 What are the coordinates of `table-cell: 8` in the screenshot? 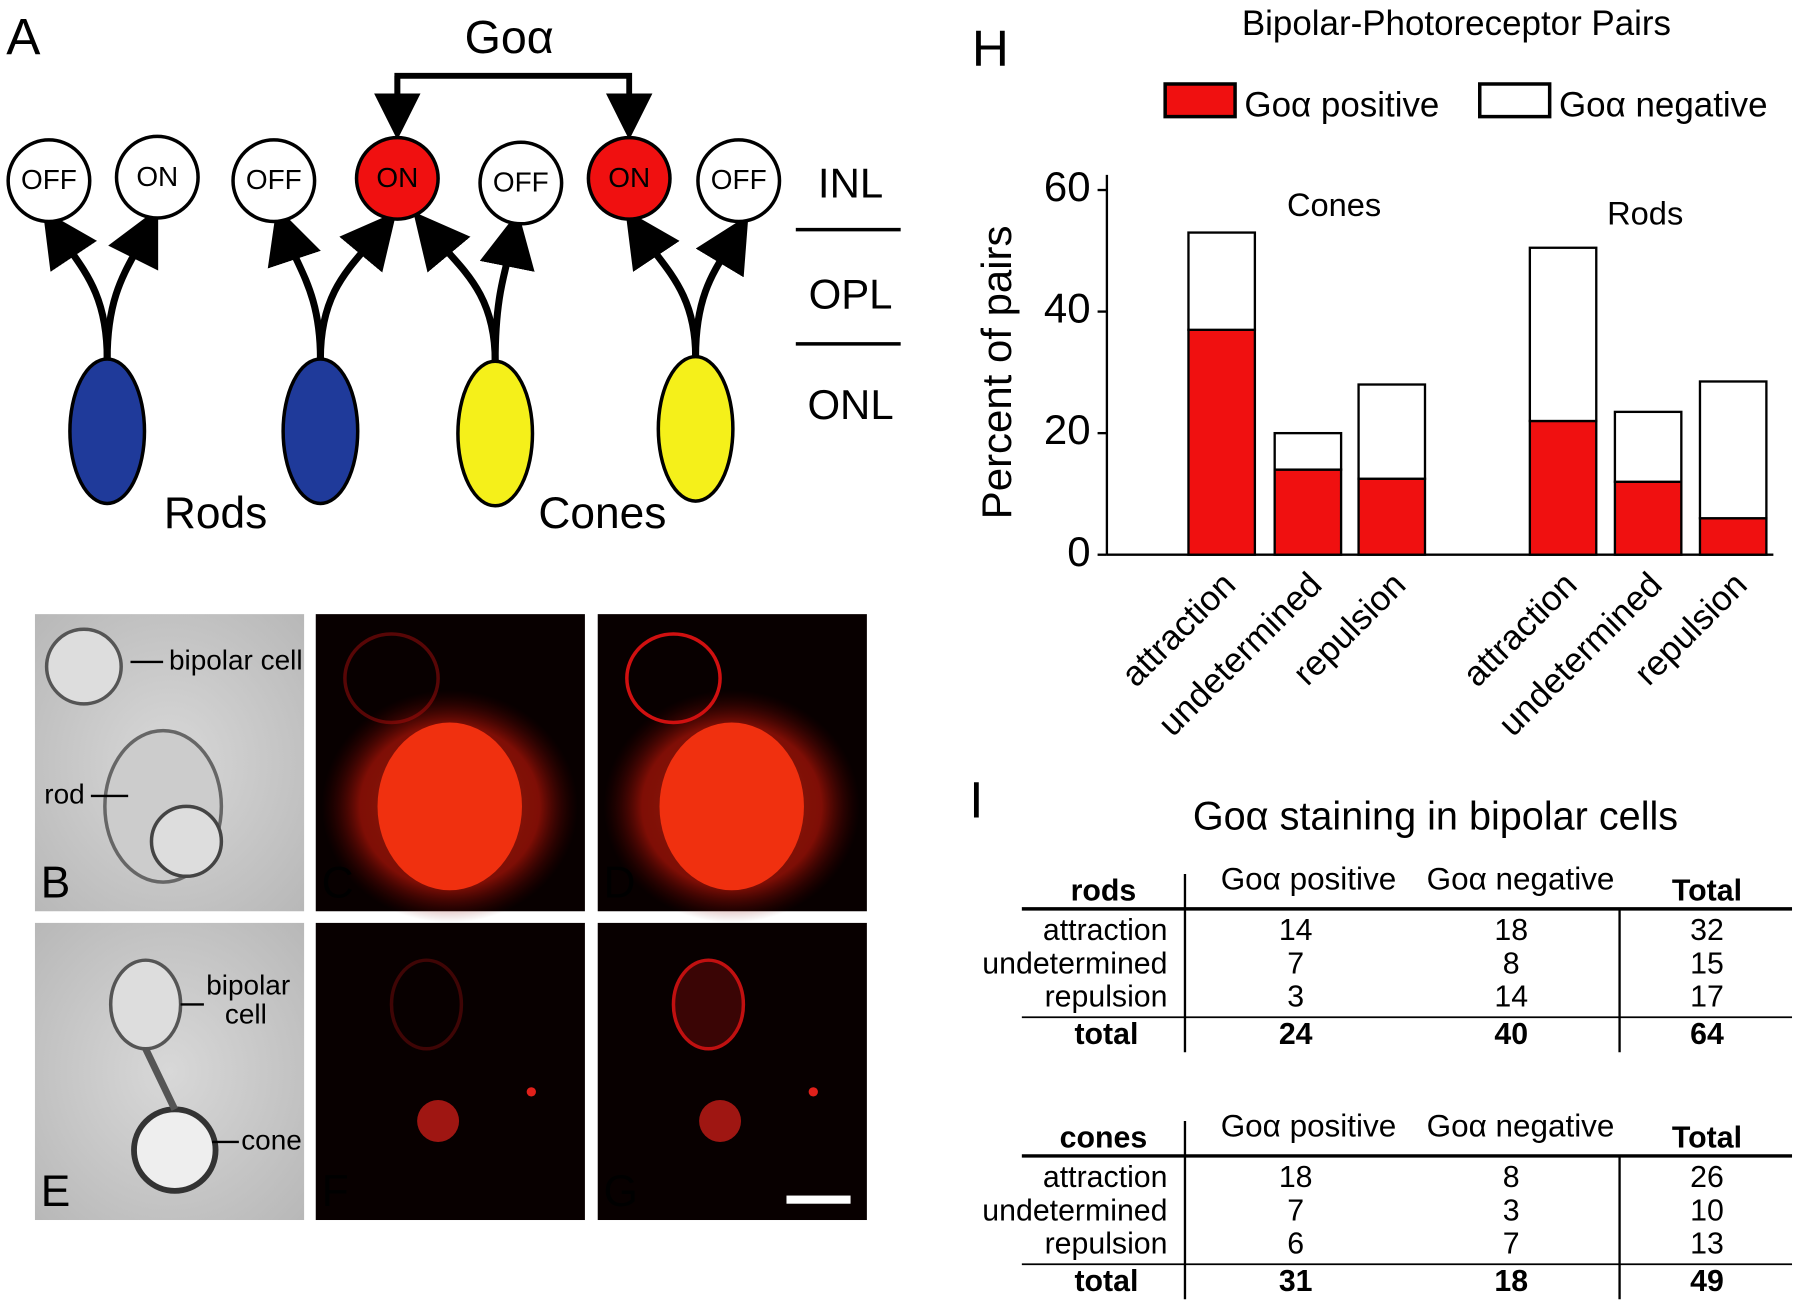 It's located at (1511, 963).